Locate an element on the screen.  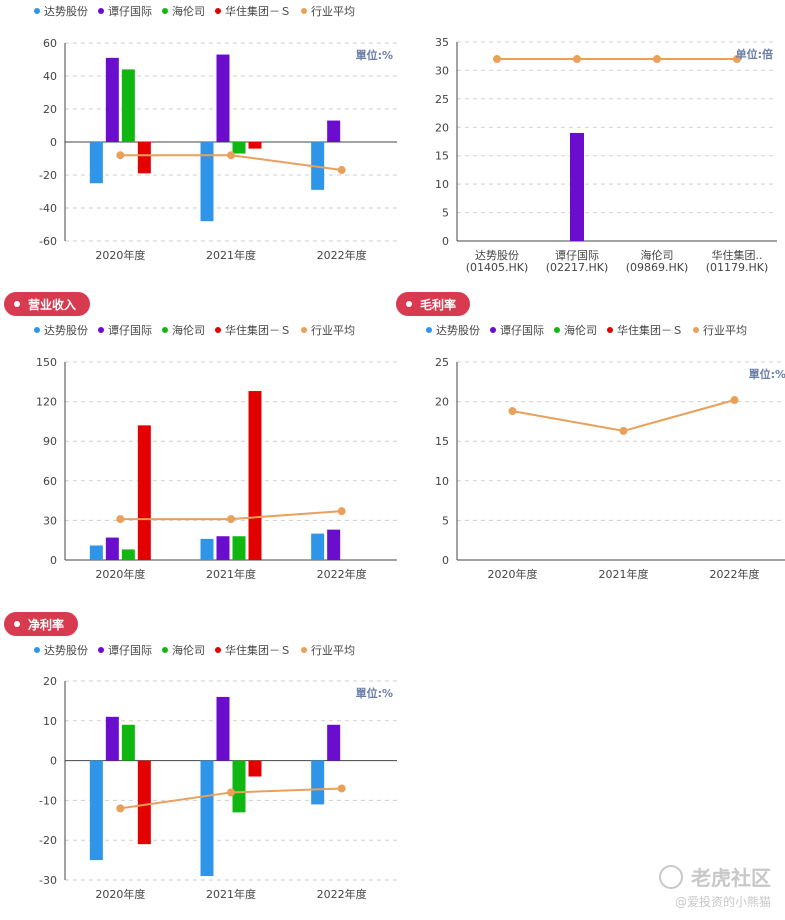
avg-line is located at coordinates (623, 415).